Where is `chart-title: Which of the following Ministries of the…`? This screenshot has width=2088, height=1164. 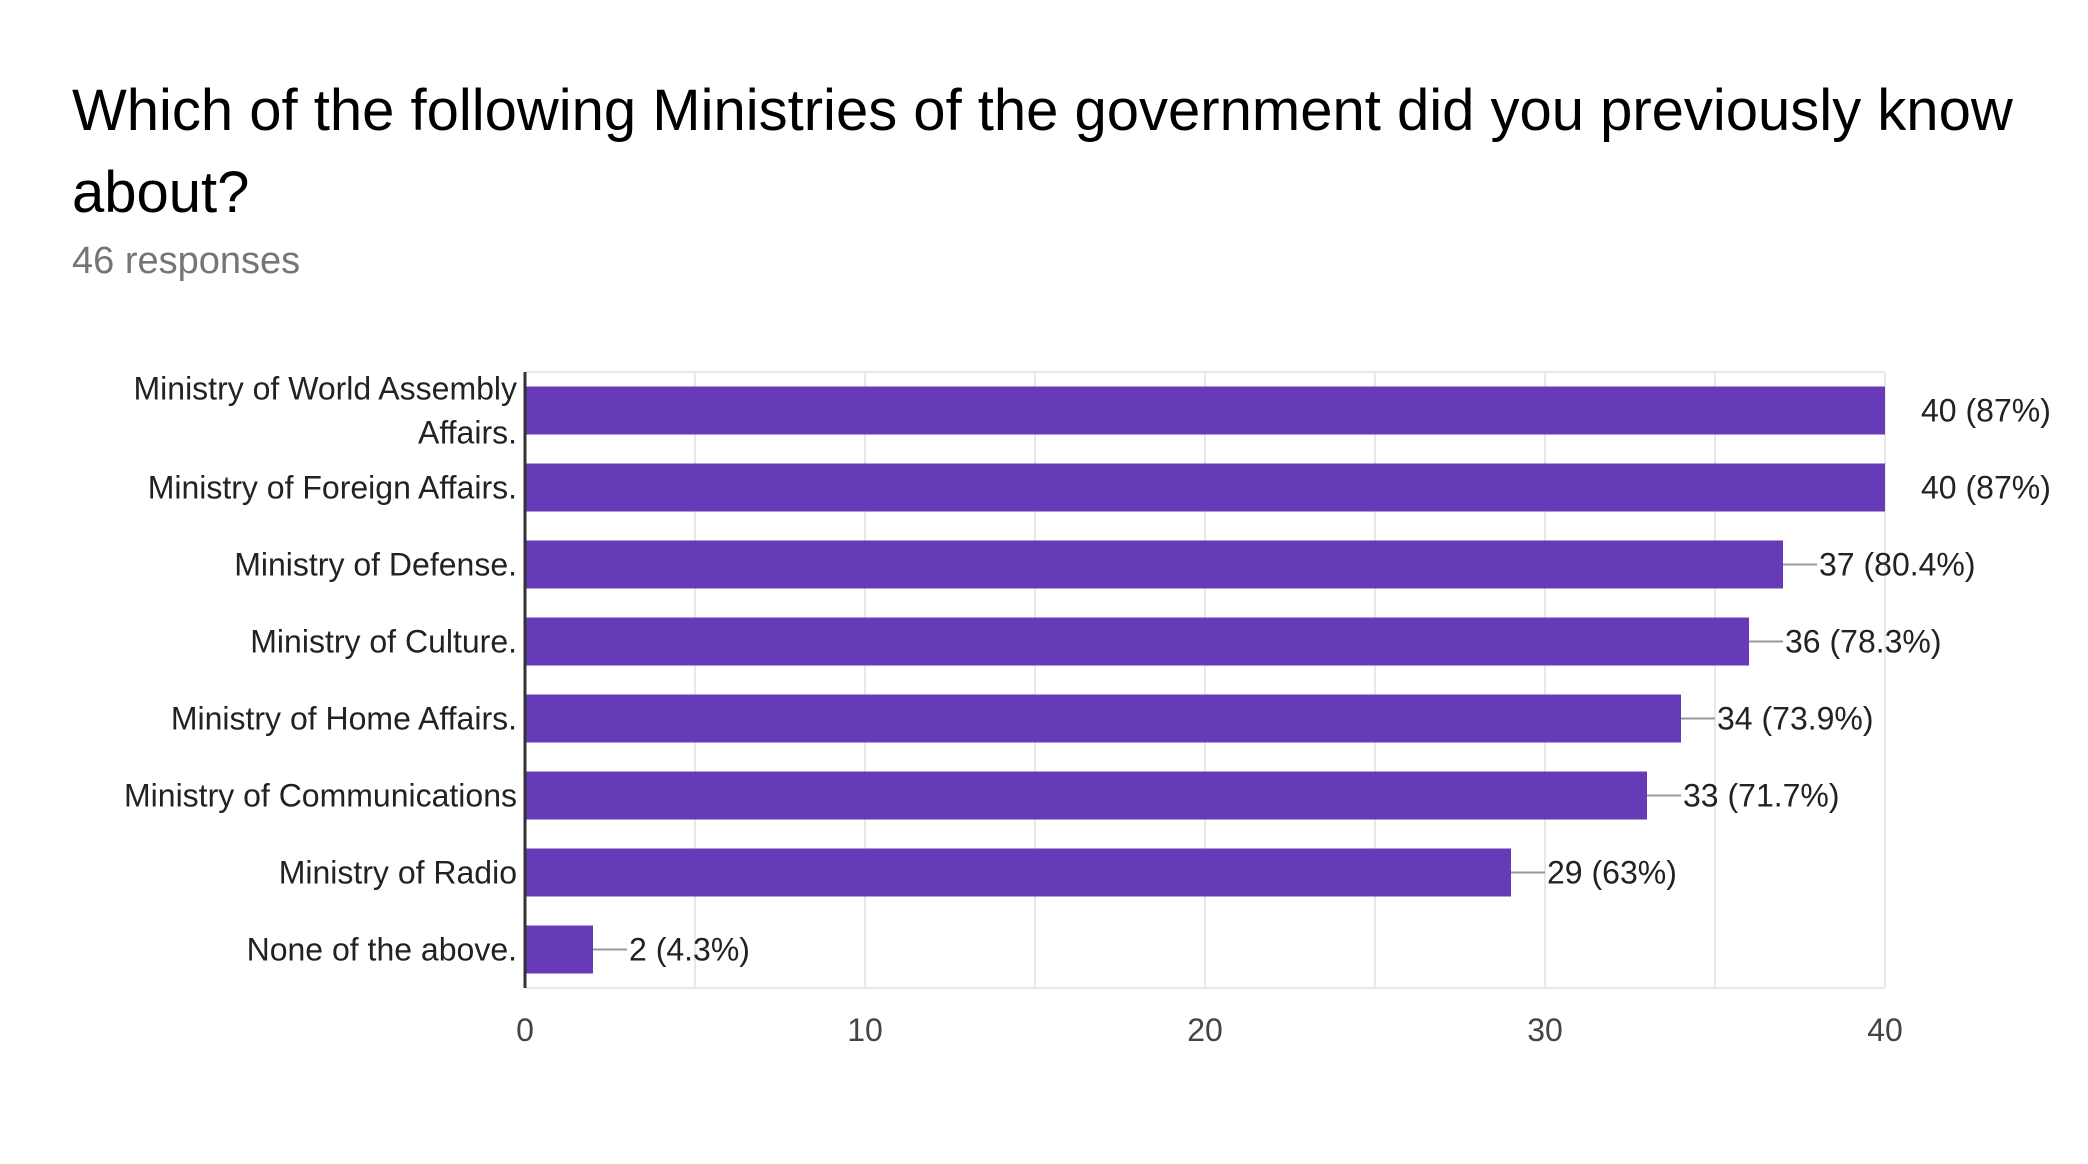
chart-title: Which of the following Ministries of the… is located at coordinates (1042, 151).